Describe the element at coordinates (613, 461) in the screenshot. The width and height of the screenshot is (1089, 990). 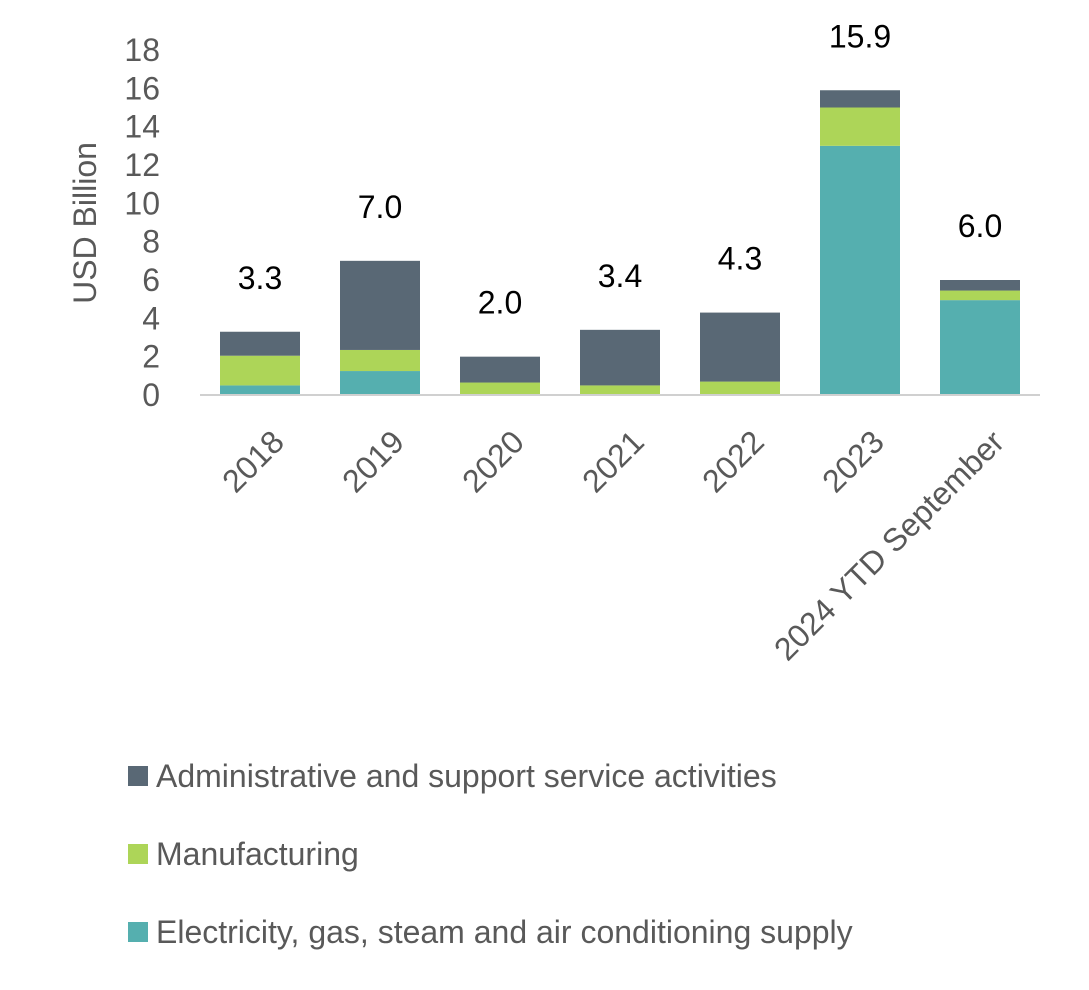
I see `x-tick-label-2021: 2021` at that location.